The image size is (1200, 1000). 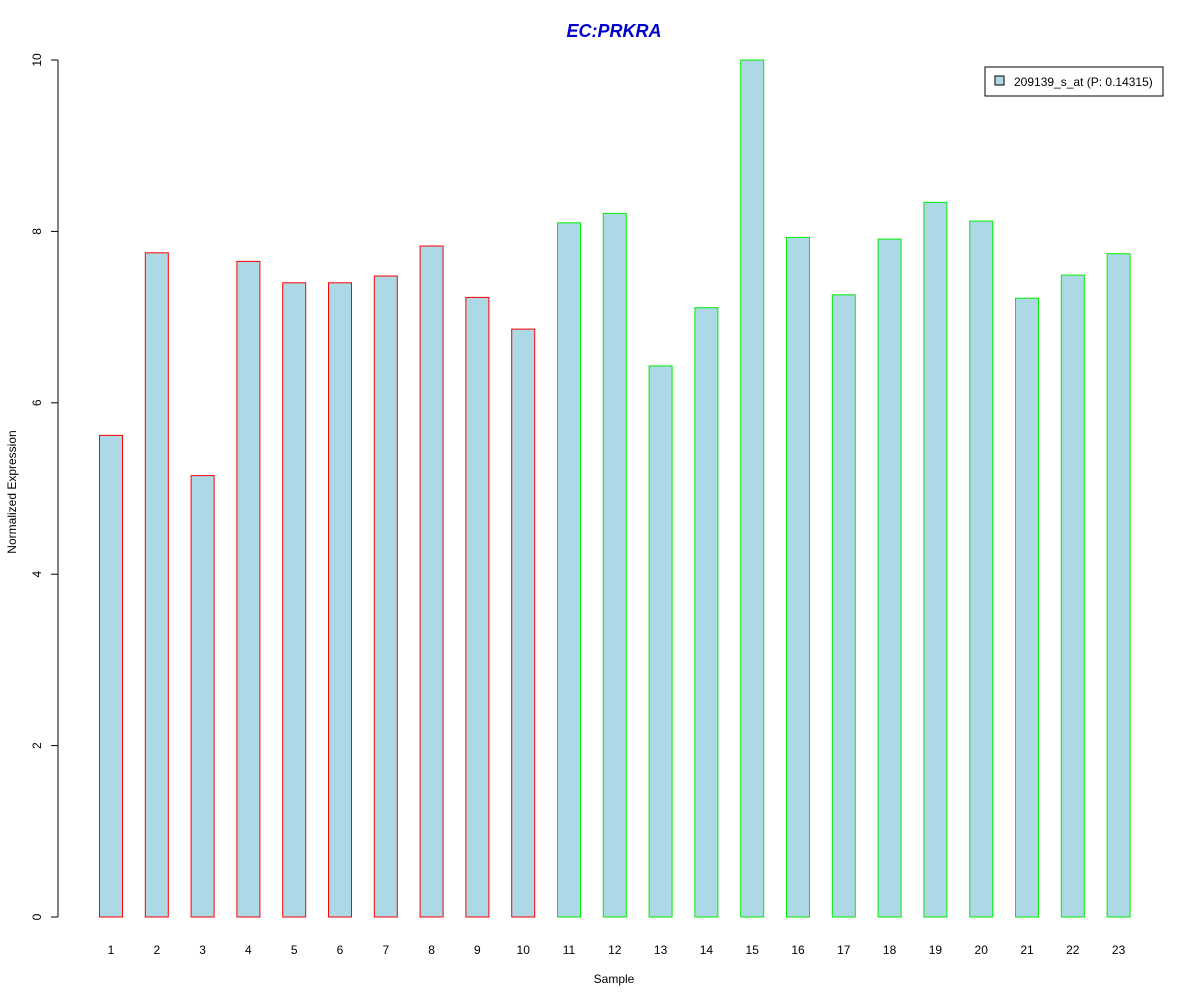 I want to click on x-tick-label: 6, so click(x=340, y=950).